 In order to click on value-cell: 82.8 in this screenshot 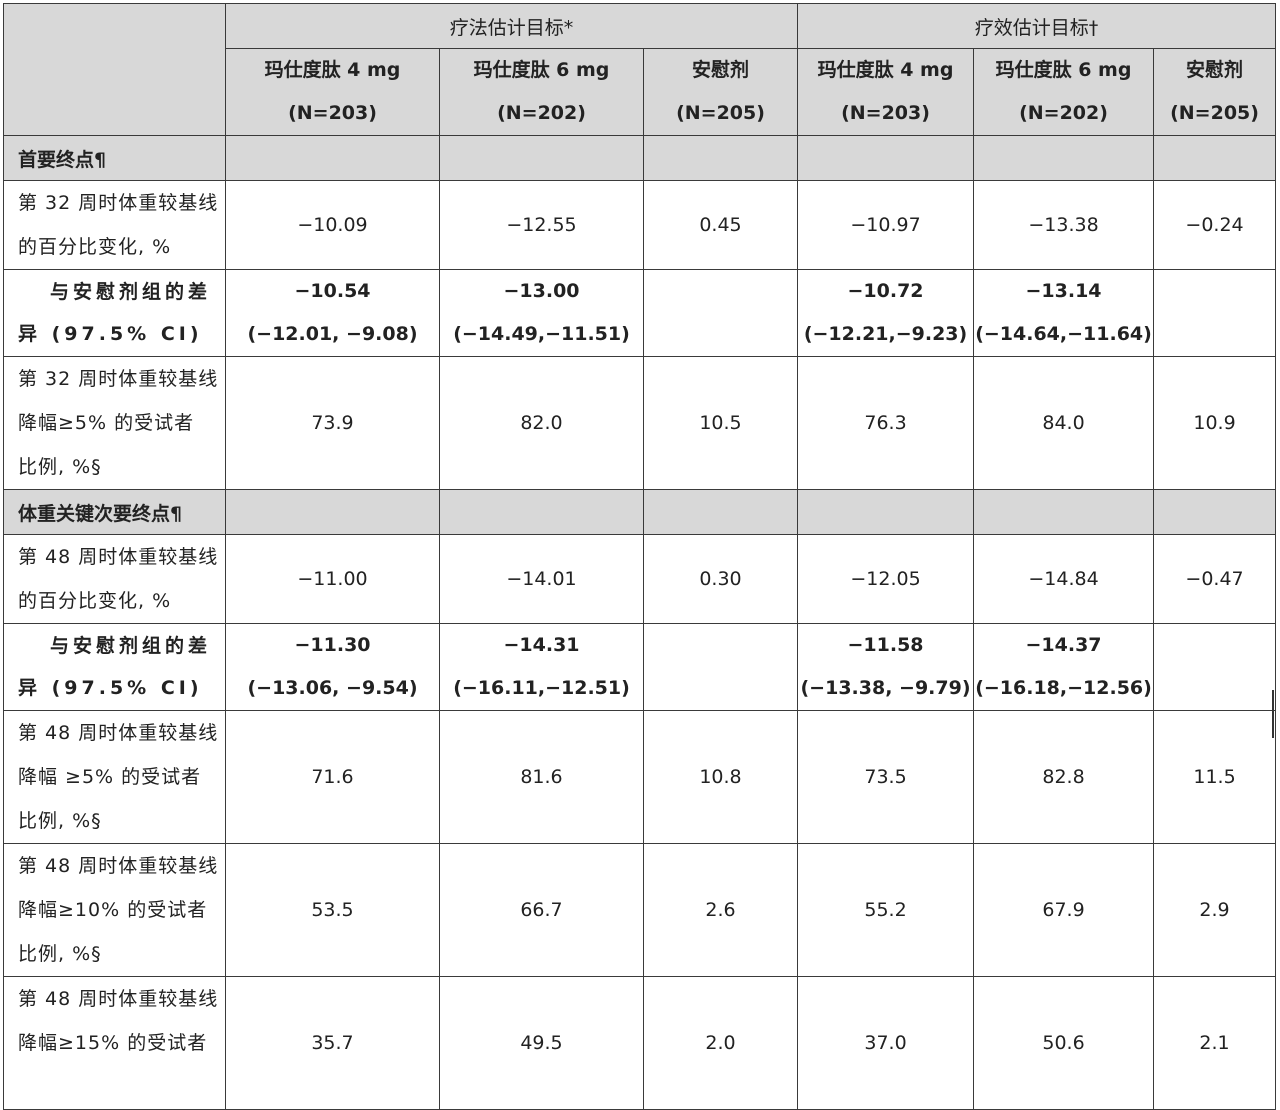, I will do `click(1064, 777)`.